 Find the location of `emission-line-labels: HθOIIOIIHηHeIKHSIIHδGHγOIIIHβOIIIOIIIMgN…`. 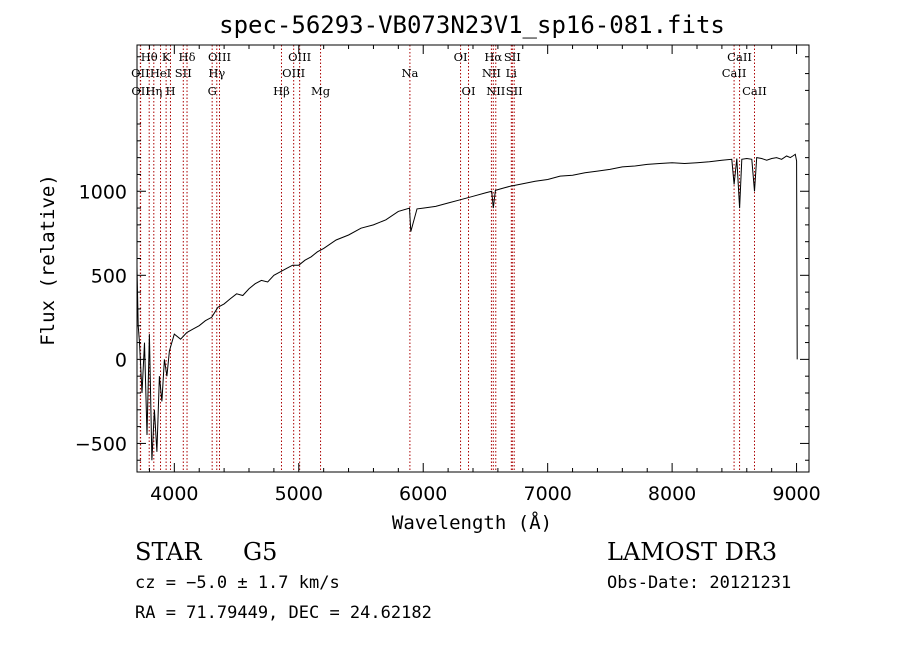

emission-line-labels: HθOIIOIIHηHeIKHSIIHδGHγOIIIHβOIIIOIIIMgN… is located at coordinates (449, 74).